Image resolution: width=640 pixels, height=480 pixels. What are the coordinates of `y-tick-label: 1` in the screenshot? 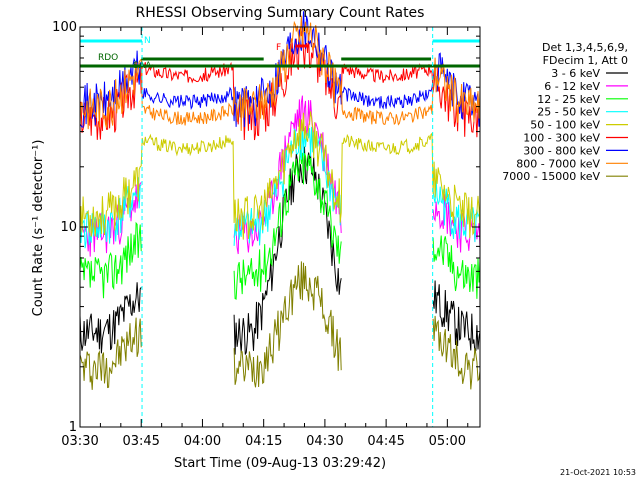 It's located at (73, 427).